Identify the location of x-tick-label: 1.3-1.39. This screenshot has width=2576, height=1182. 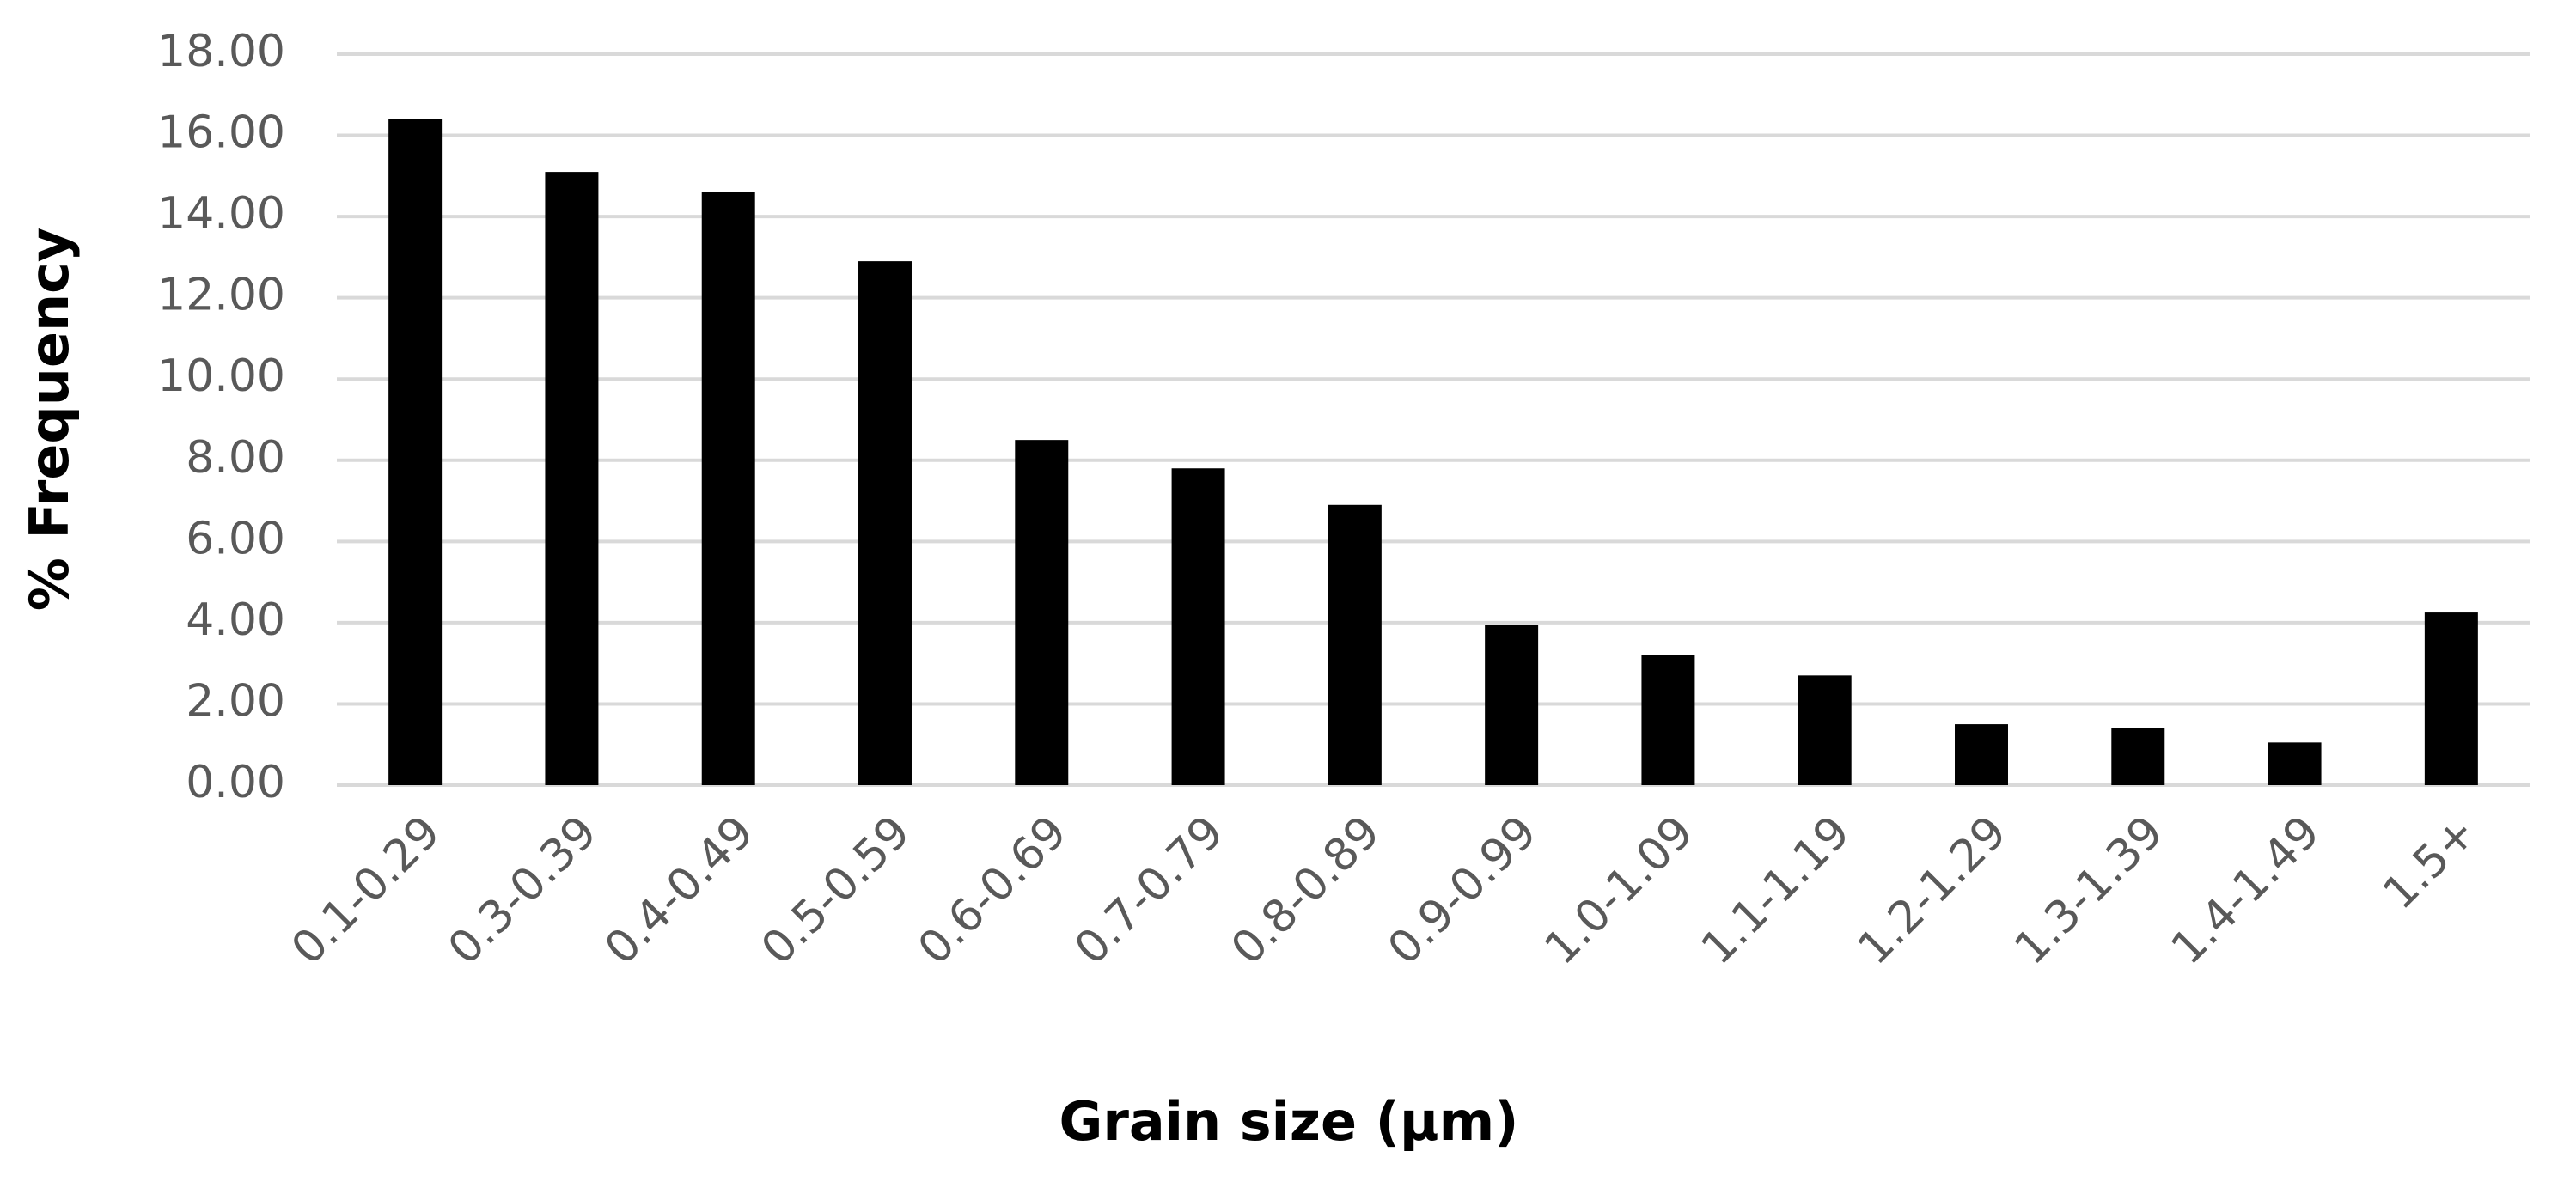
(2089, 891).